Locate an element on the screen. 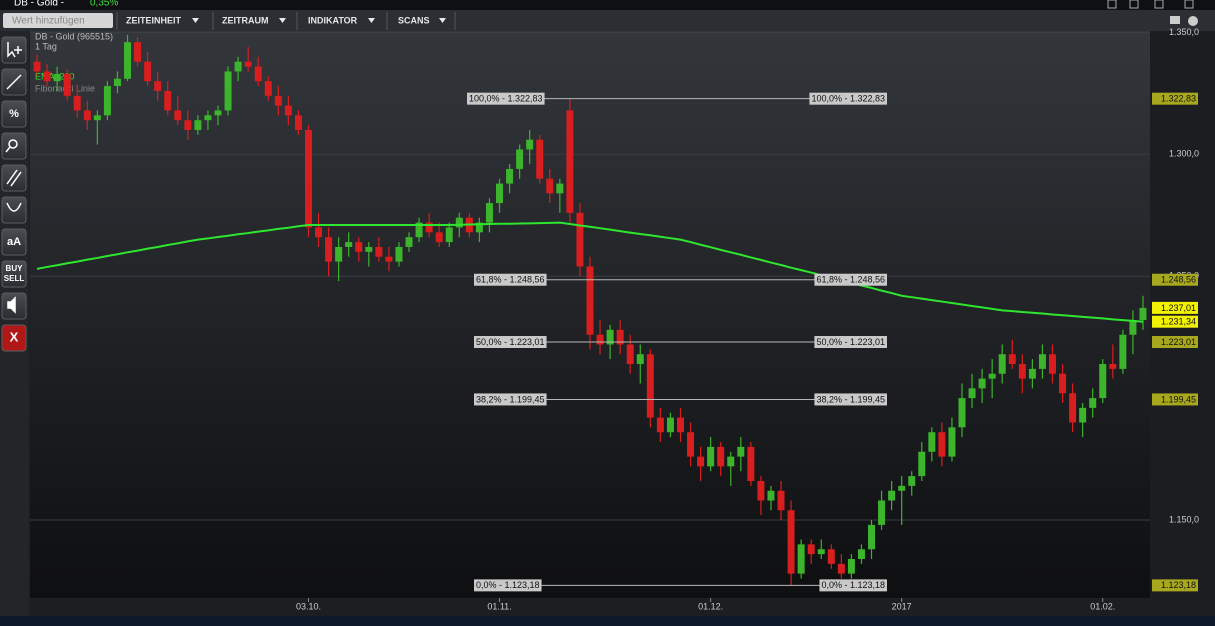 The height and width of the screenshot is (626, 1215). header-title: DB - Gold - is located at coordinates (39, 4).